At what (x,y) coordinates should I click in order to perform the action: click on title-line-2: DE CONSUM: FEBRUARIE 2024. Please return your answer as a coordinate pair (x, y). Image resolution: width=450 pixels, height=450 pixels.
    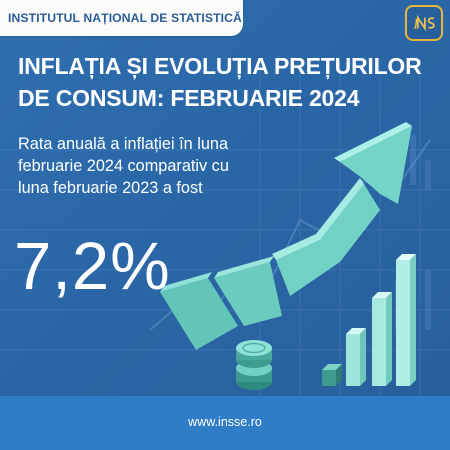
    Looking at the image, I should click on (189, 98).